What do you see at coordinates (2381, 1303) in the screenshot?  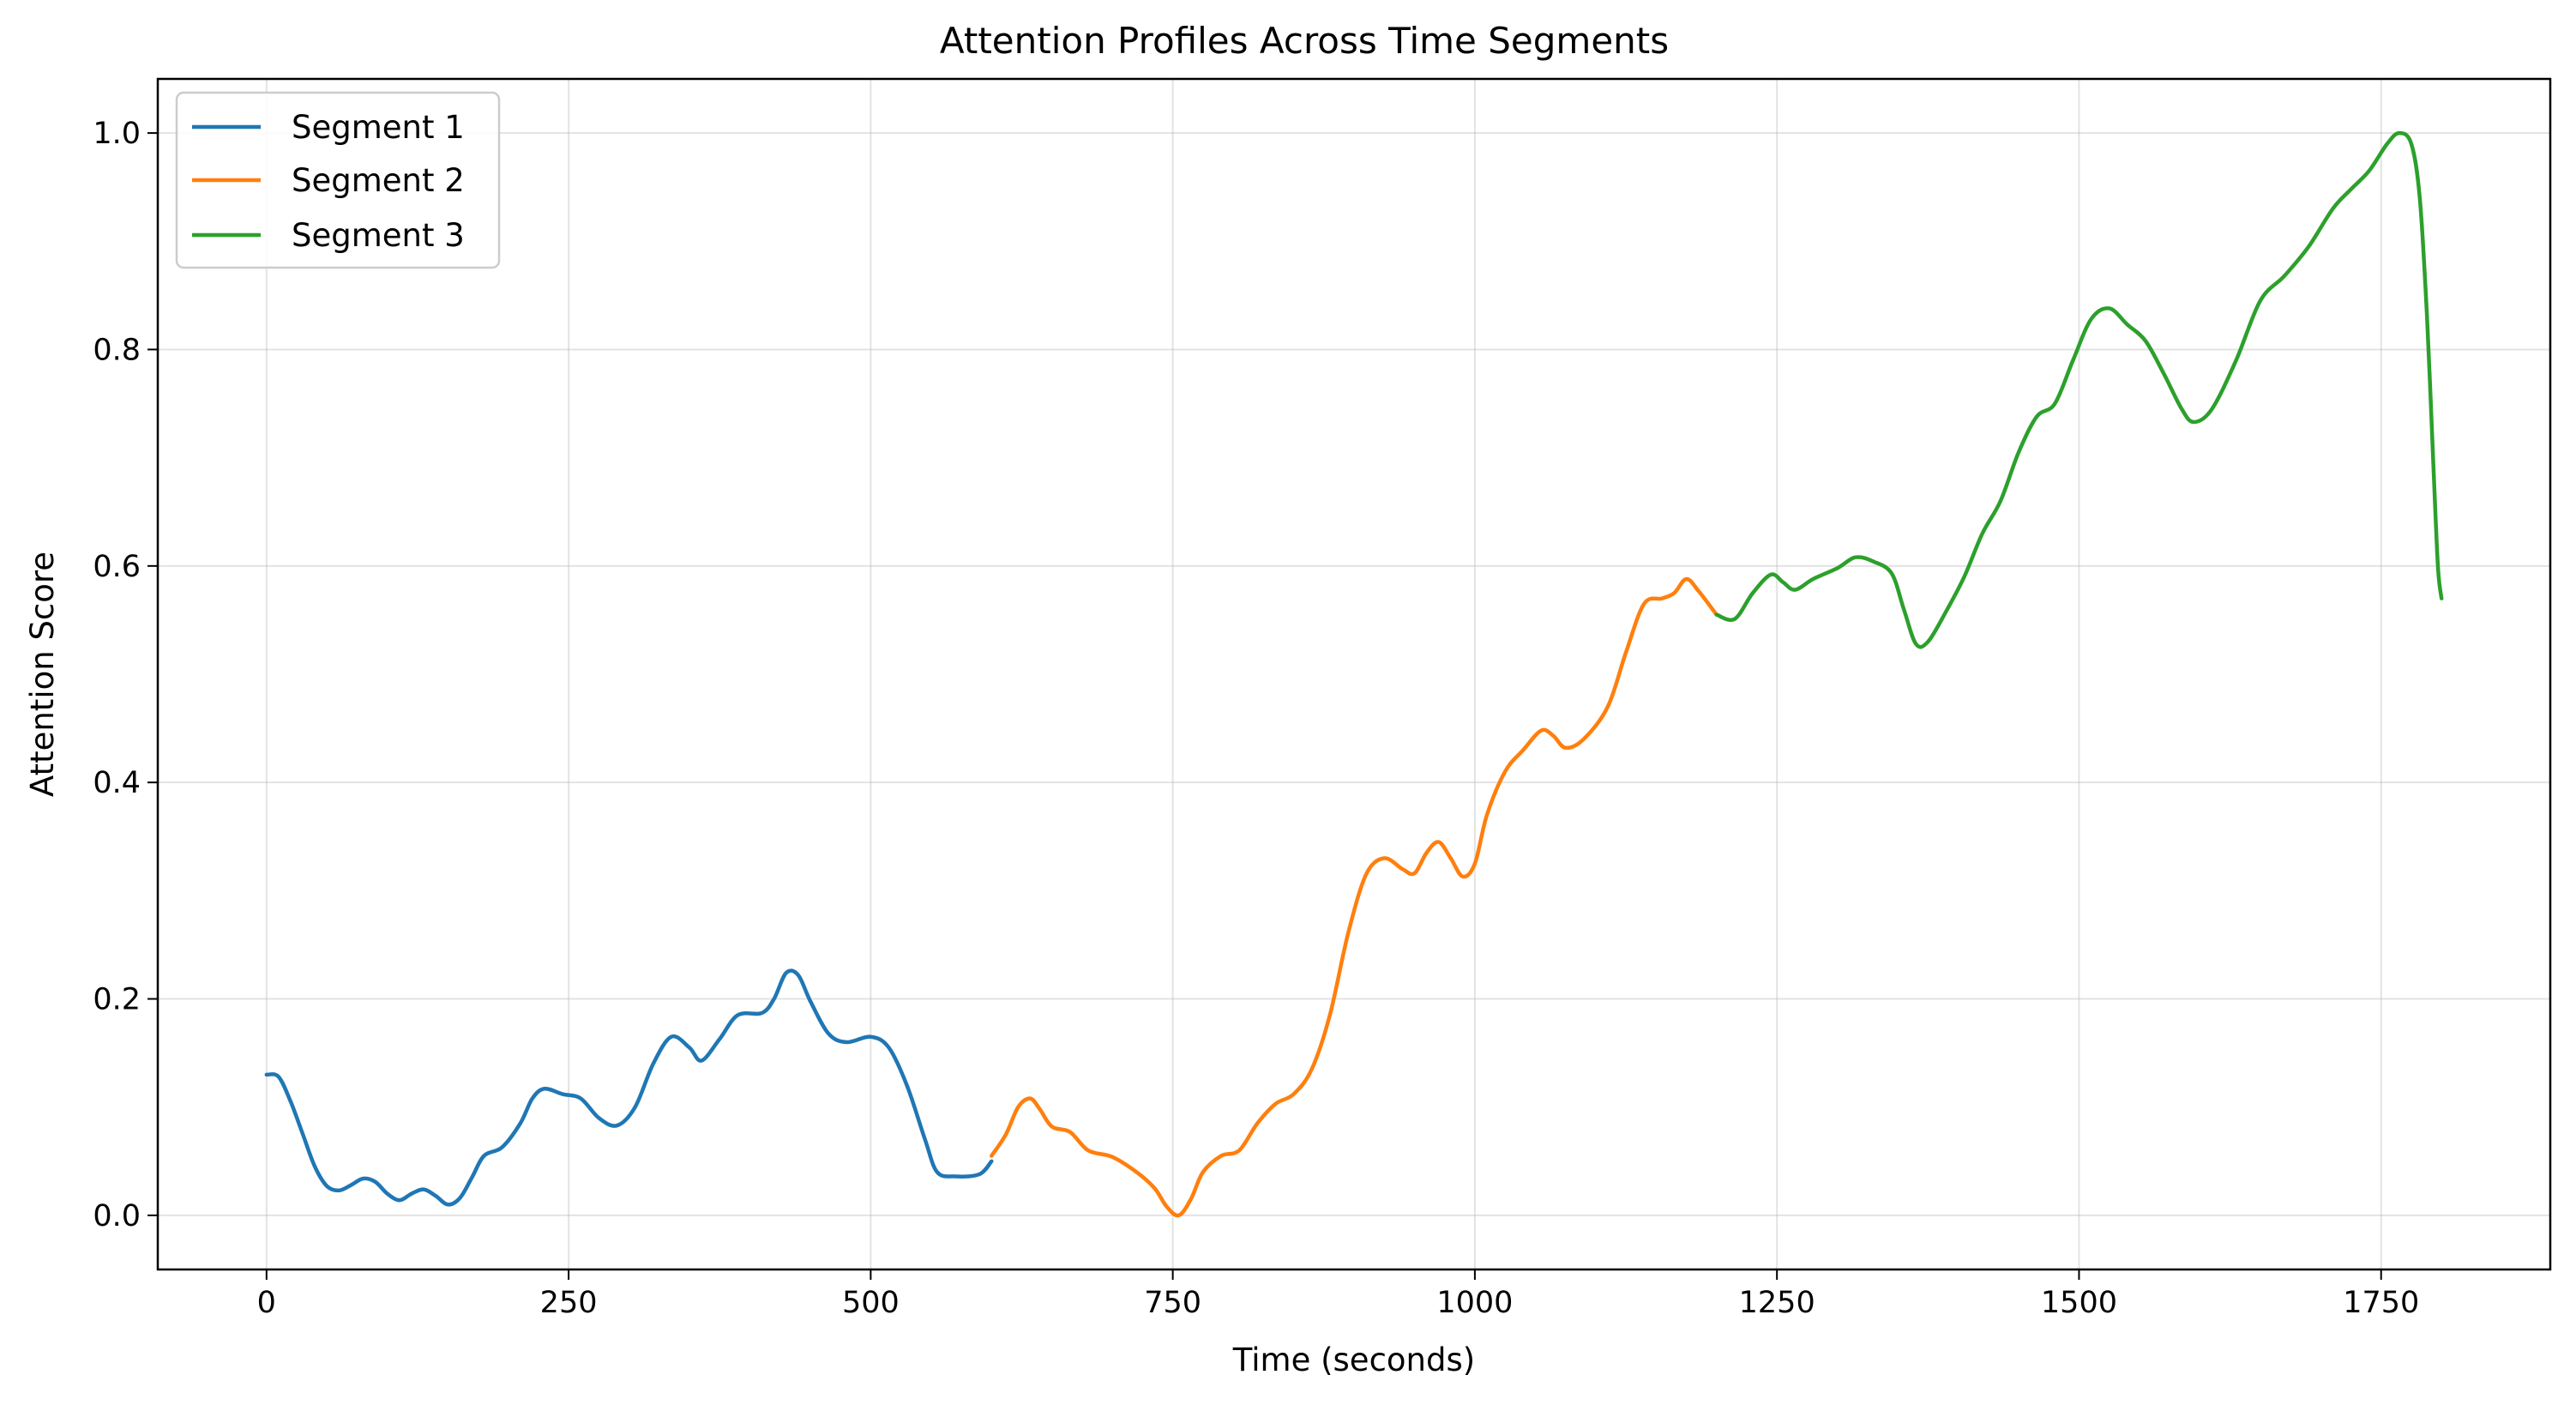 I see `x-tick-label: 1750` at bounding box center [2381, 1303].